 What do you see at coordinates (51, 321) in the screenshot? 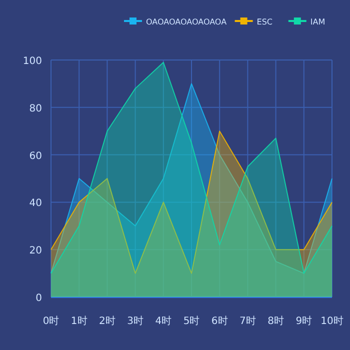
I see `x-tick-label: 0时` at bounding box center [51, 321].